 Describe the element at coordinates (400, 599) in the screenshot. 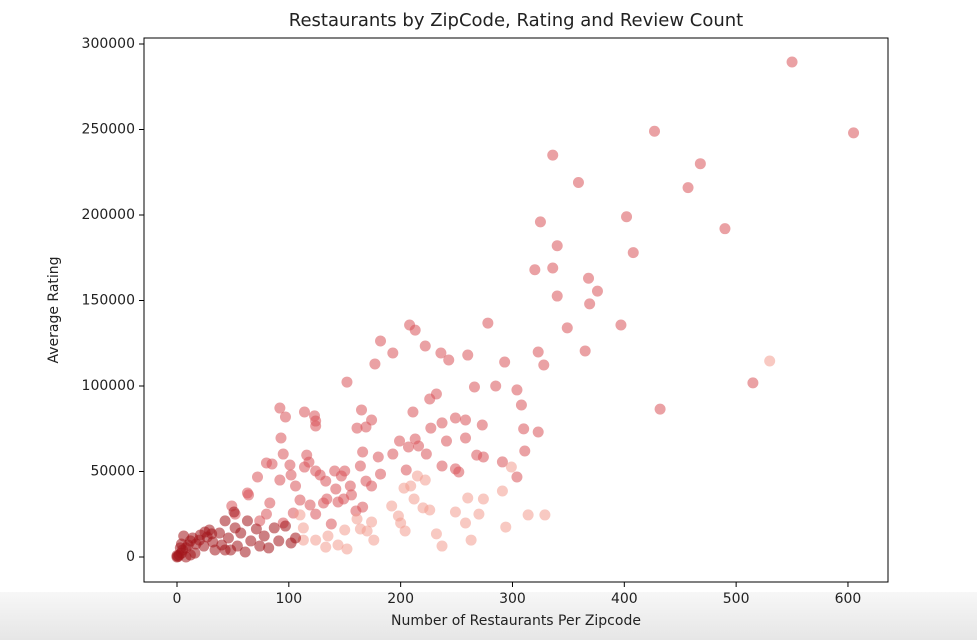

I see `x-tick-label: 200` at that location.